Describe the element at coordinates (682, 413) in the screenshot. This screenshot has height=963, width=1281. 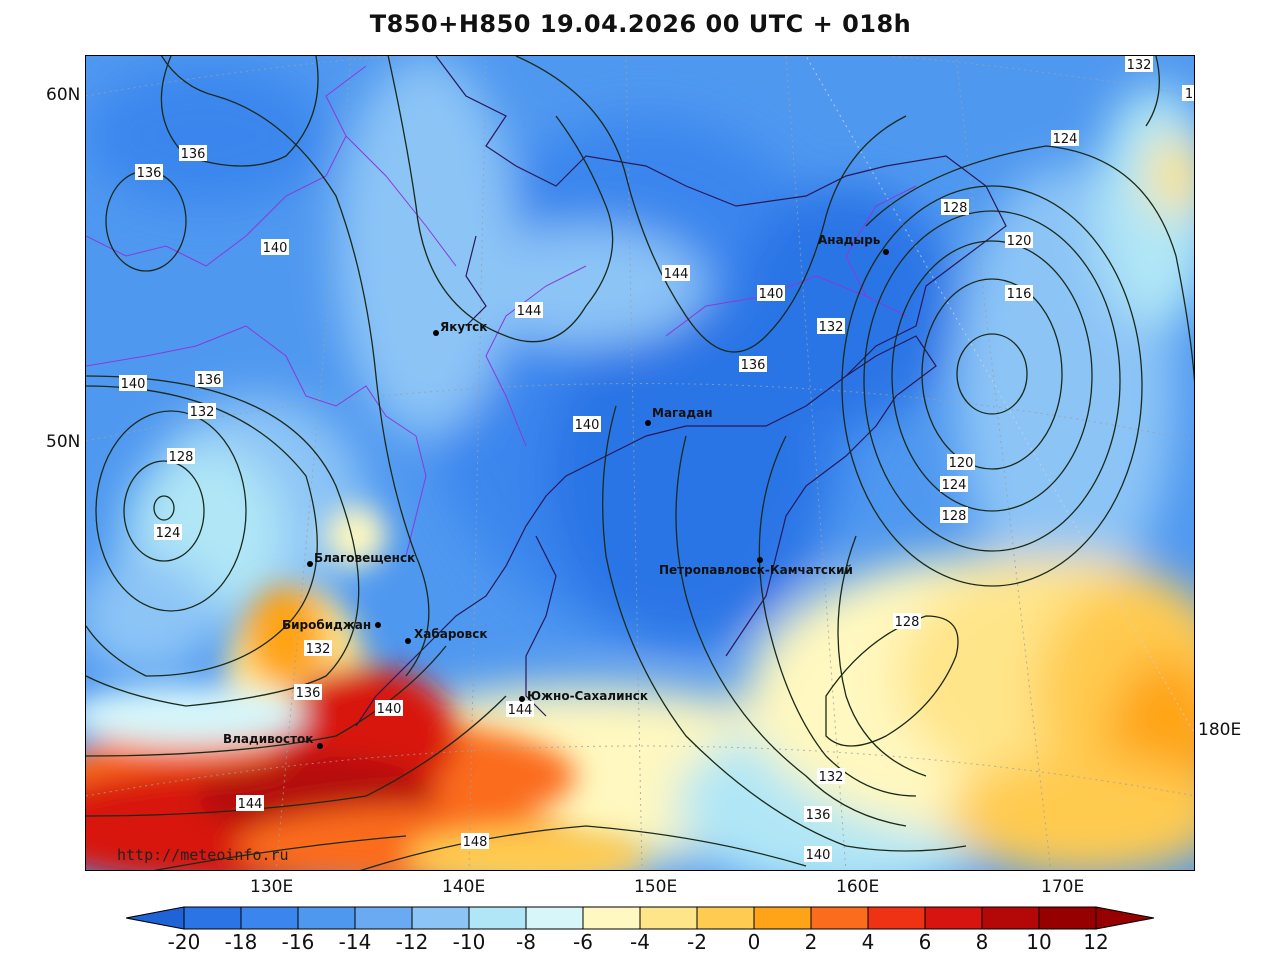
I see `svg-text: Магадан` at that location.